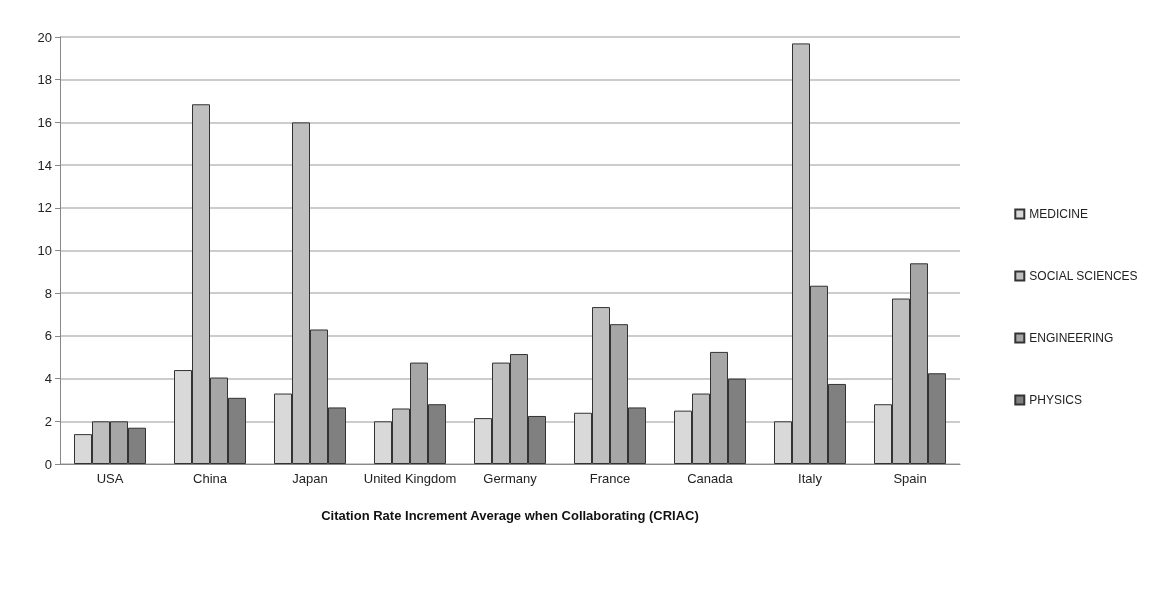  I want to click on x-tick-label: Germany, so click(510, 478).